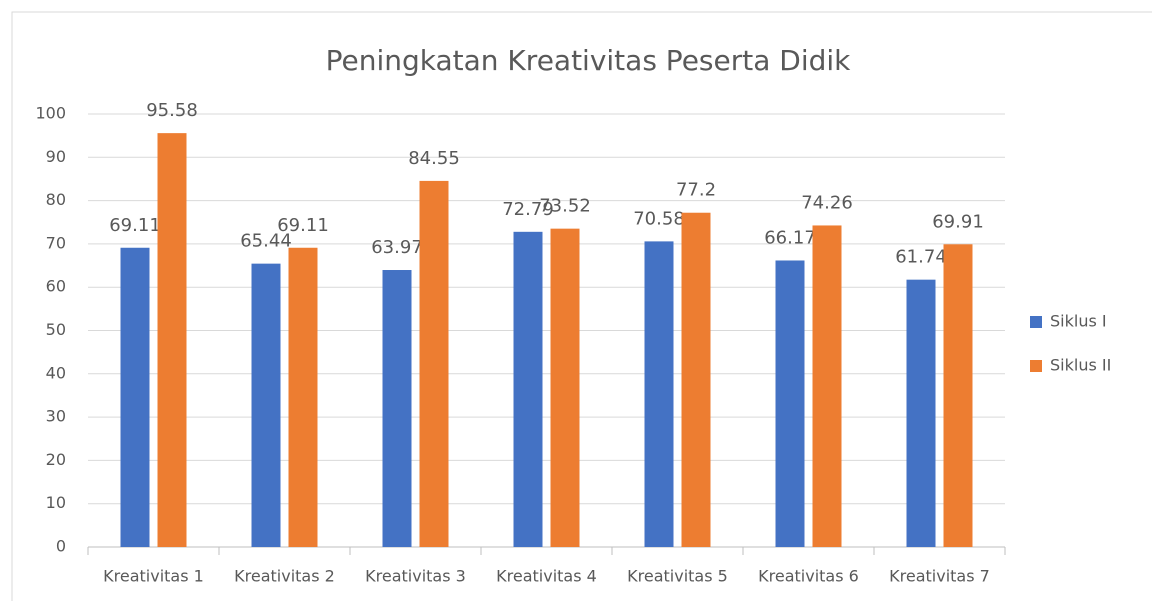 The image size is (1152, 601). What do you see at coordinates (958, 221) in the screenshot?
I see `data-label: 69.91` at bounding box center [958, 221].